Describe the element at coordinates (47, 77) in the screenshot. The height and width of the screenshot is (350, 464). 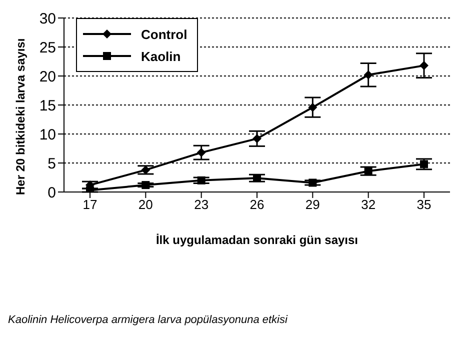
I see `y-tick-label: 20` at that location.